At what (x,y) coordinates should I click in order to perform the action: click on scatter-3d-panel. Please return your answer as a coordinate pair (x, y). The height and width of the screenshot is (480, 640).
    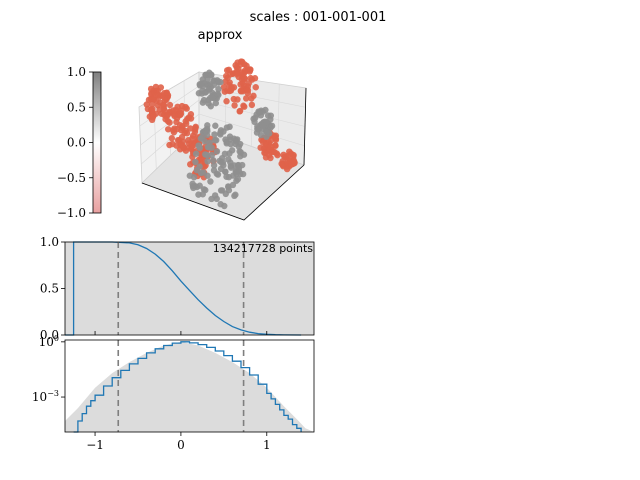
    Looking at the image, I should click on (222, 139).